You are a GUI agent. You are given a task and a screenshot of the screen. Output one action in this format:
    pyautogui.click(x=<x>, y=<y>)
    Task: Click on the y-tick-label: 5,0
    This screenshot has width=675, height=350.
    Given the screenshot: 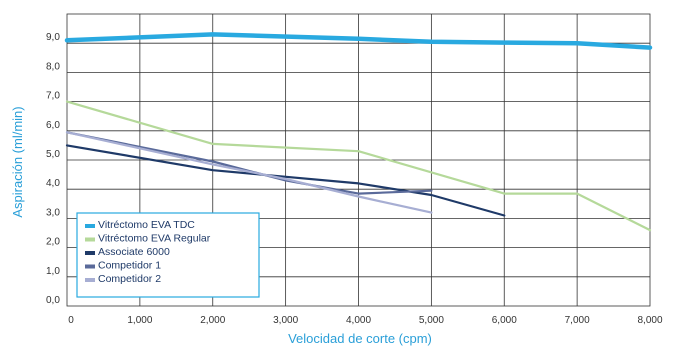 What is the action you would take?
    pyautogui.click(x=53, y=154)
    